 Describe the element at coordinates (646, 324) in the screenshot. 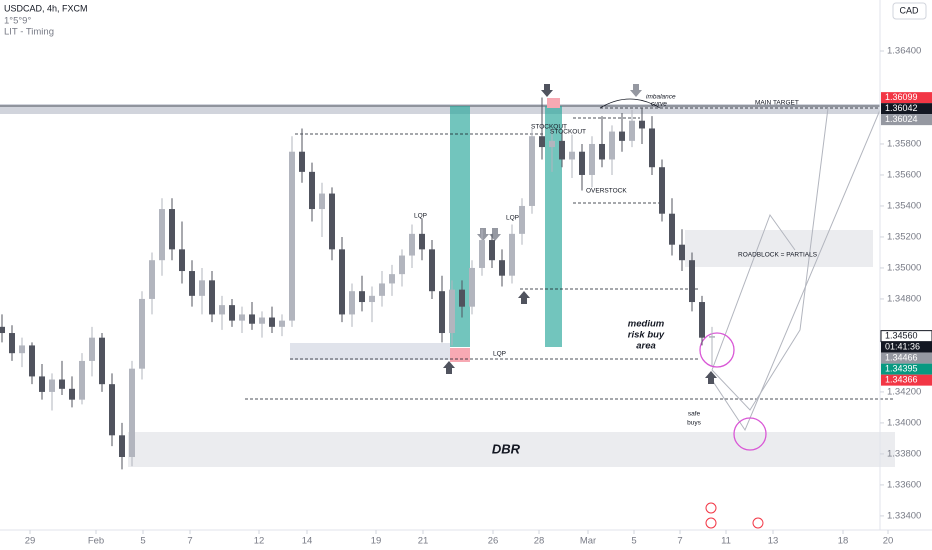

I see `annotation: medium` at that location.